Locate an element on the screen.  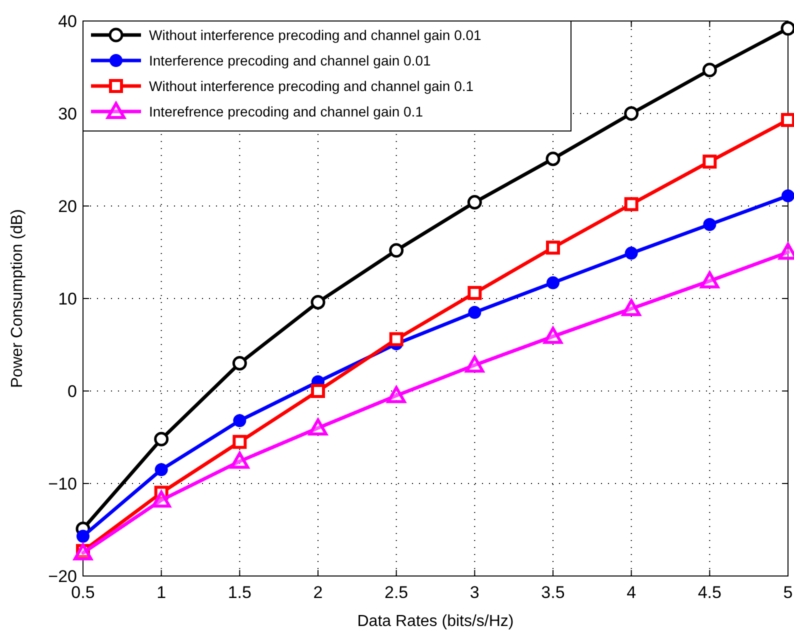
x-tick-label: 4.5 is located at coordinates (710, 592).